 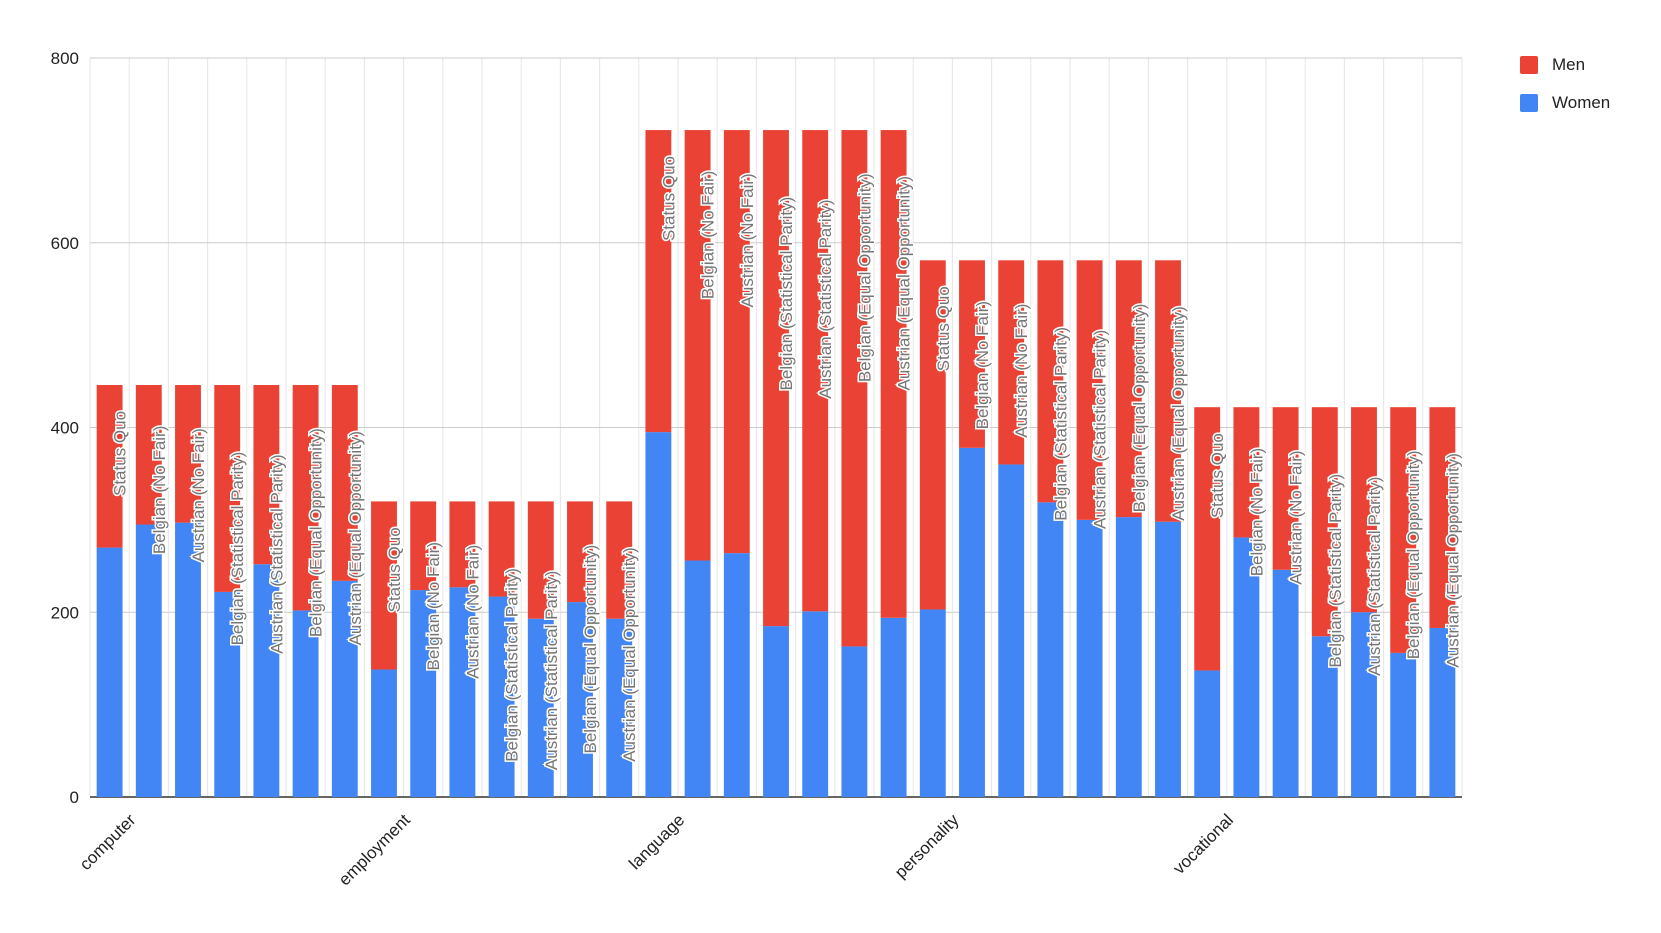 I want to click on x-category-label: personality, so click(x=927, y=846).